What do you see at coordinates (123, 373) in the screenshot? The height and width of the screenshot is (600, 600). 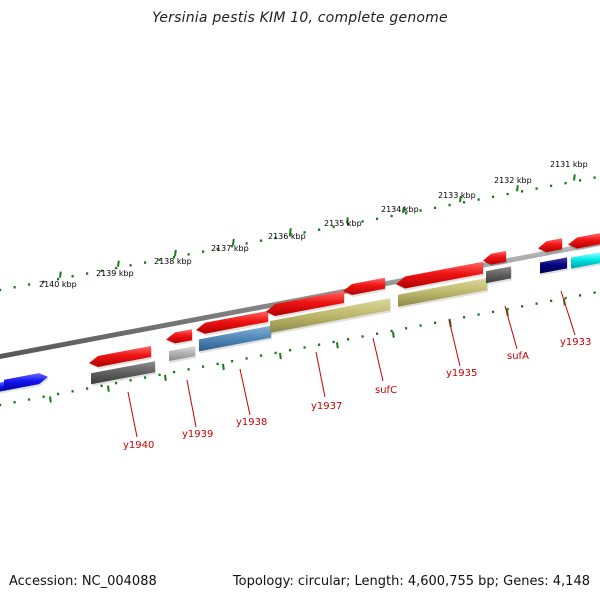 I see `cog-bar-y1940` at bounding box center [123, 373].